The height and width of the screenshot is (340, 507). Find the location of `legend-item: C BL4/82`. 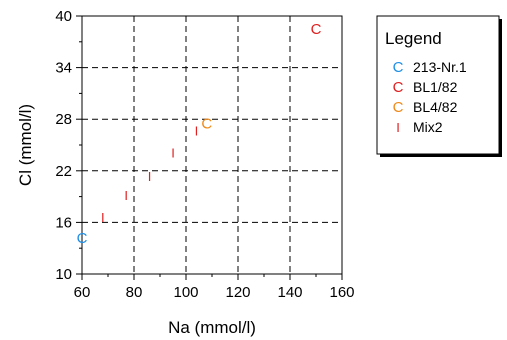

legend-item: C BL4/82 is located at coordinates (425, 107).